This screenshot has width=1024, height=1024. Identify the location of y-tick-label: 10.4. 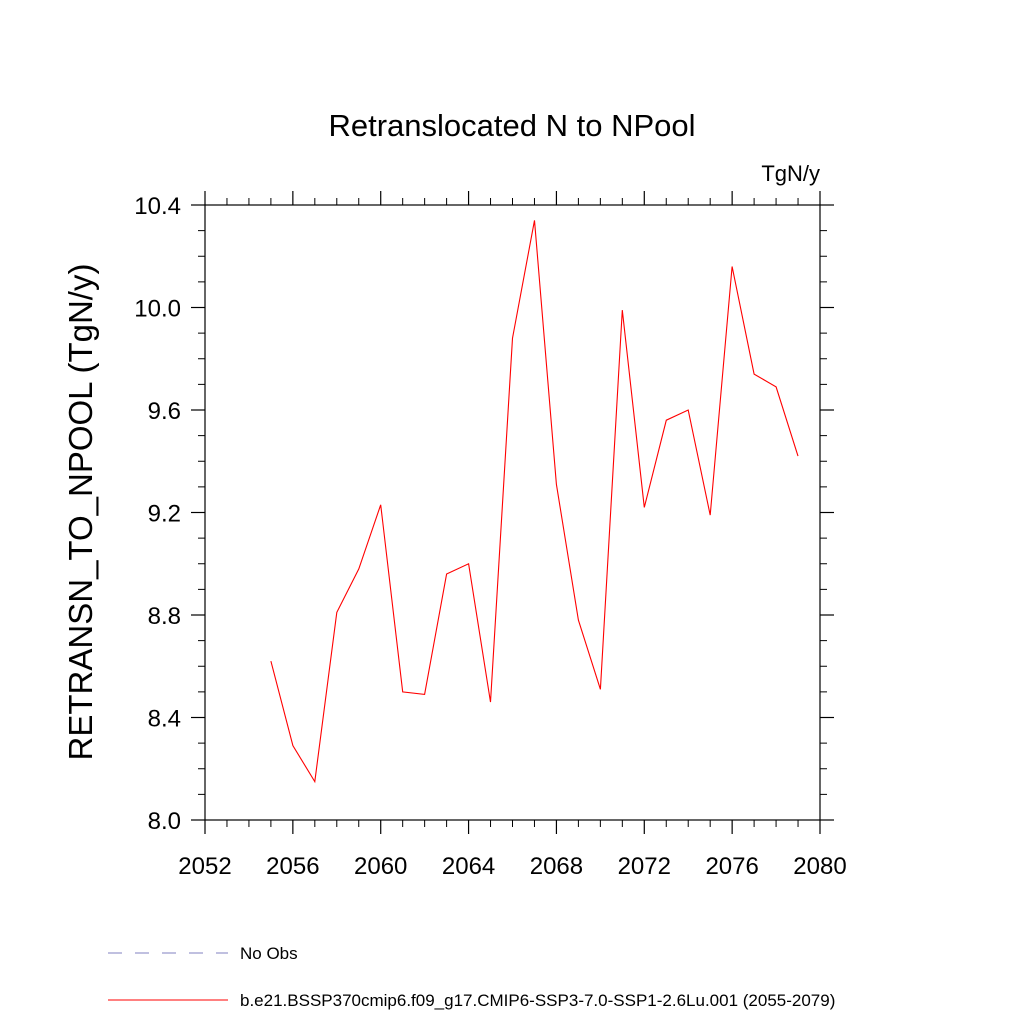
(157, 206).